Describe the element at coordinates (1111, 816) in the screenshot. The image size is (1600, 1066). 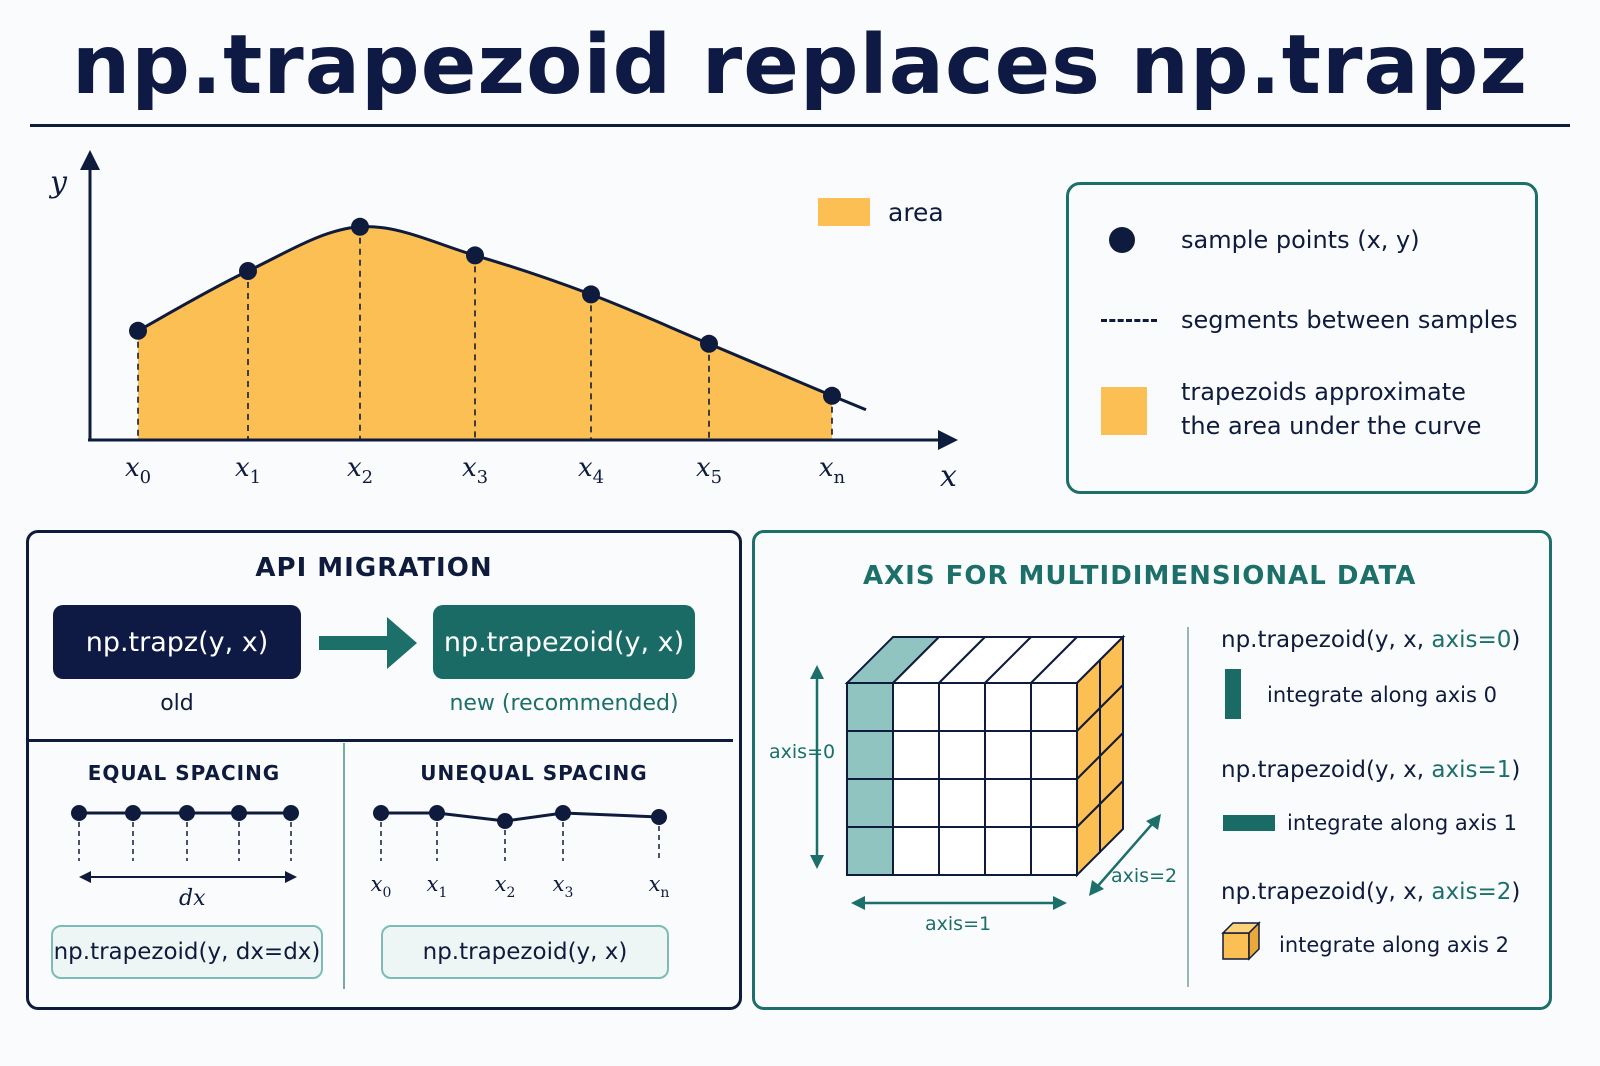
I see `cube-side-cell` at that location.